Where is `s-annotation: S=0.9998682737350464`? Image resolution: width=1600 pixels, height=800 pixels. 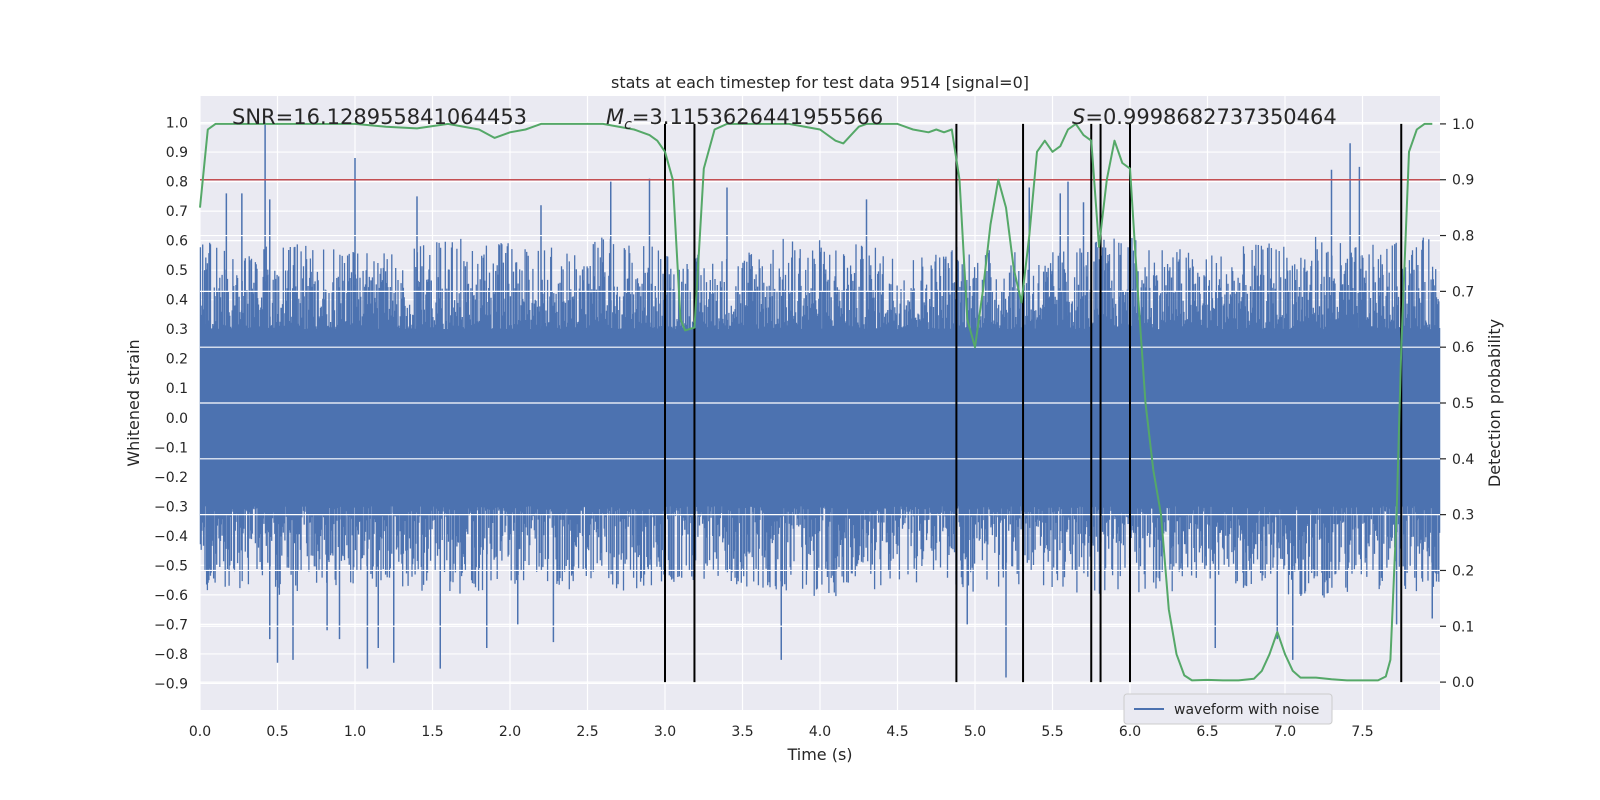
s-annotation: S=0.9998682737350464 is located at coordinates (1204, 117).